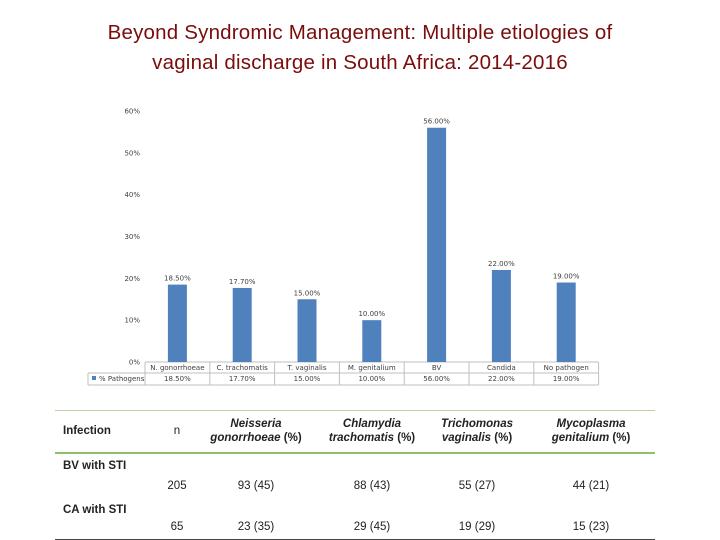 The image size is (720, 540). I want to click on data-label: 17.70%, so click(242, 282).